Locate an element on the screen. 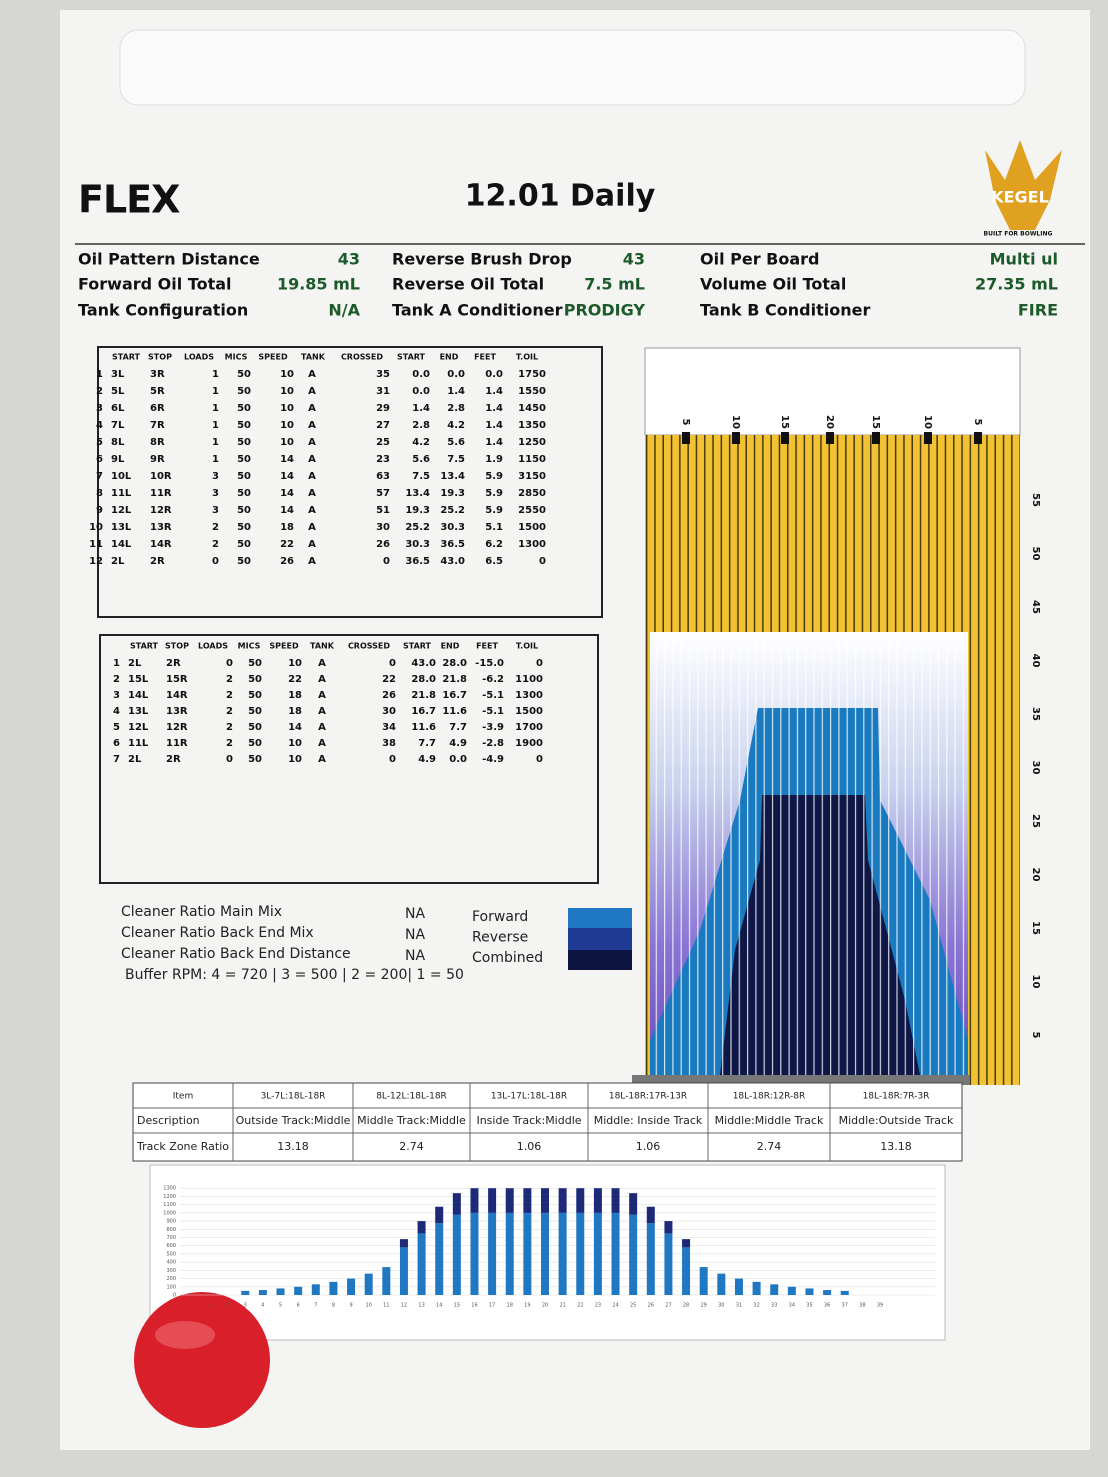 This screenshot has width=1108, height=1477. column-header: SPEED is located at coordinates (284, 646).